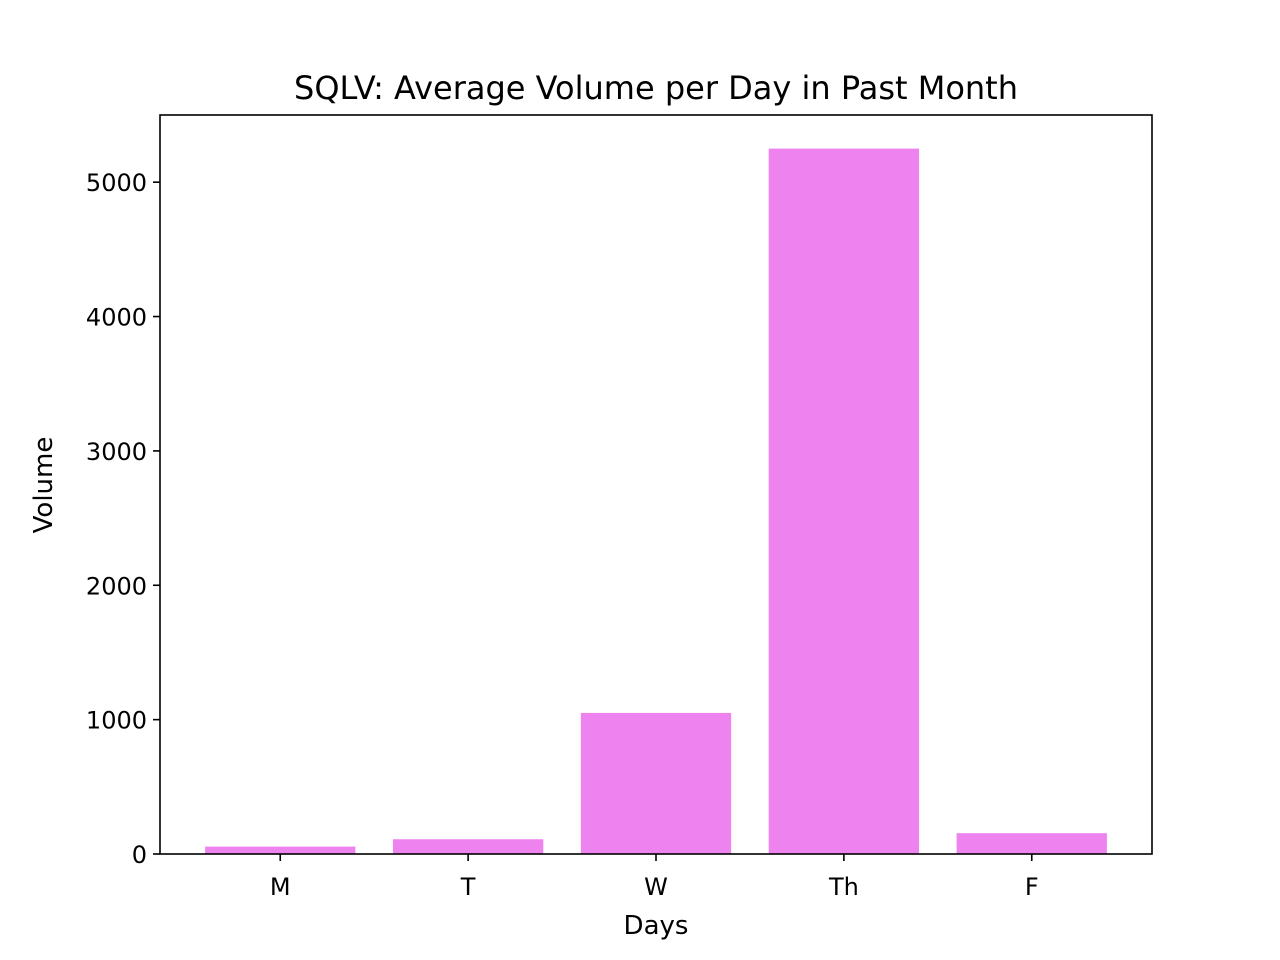 The height and width of the screenshot is (960, 1280). Describe the element at coordinates (468, 887) in the screenshot. I see `x-tick-label-t: T` at that location.